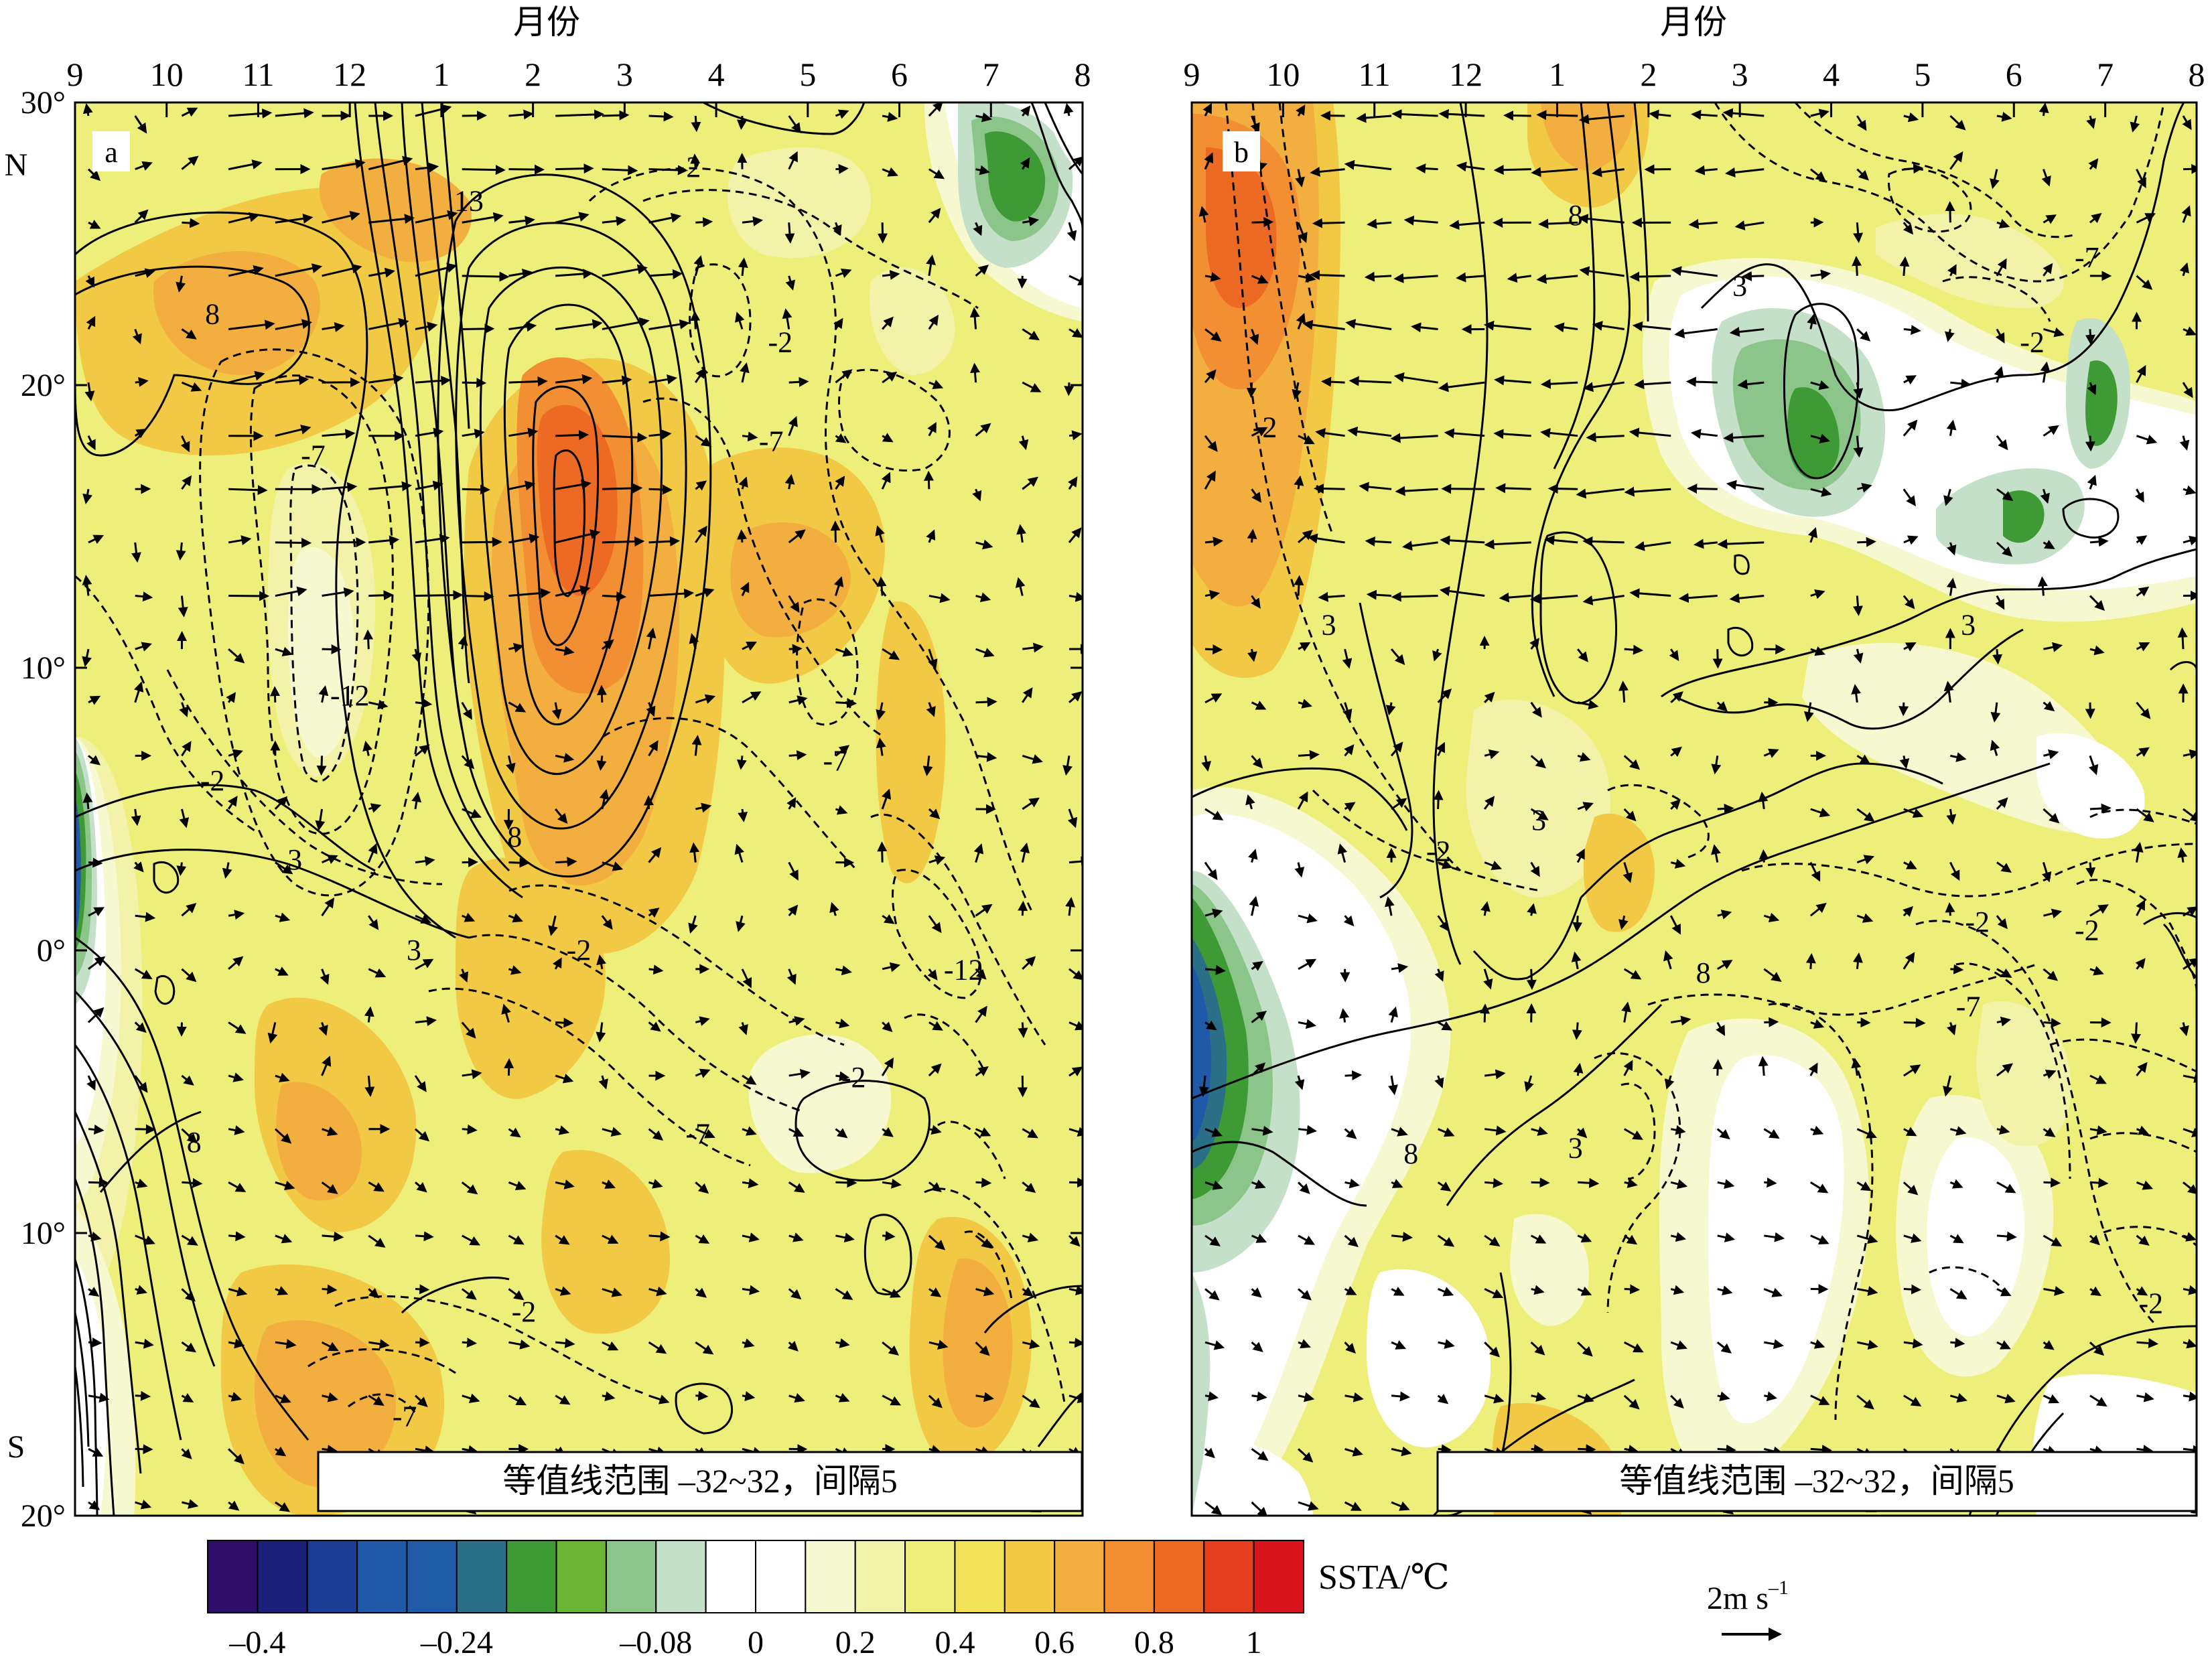  Describe the element at coordinates (1241, 152) in the screenshot. I see `panel-b-label: b` at that location.